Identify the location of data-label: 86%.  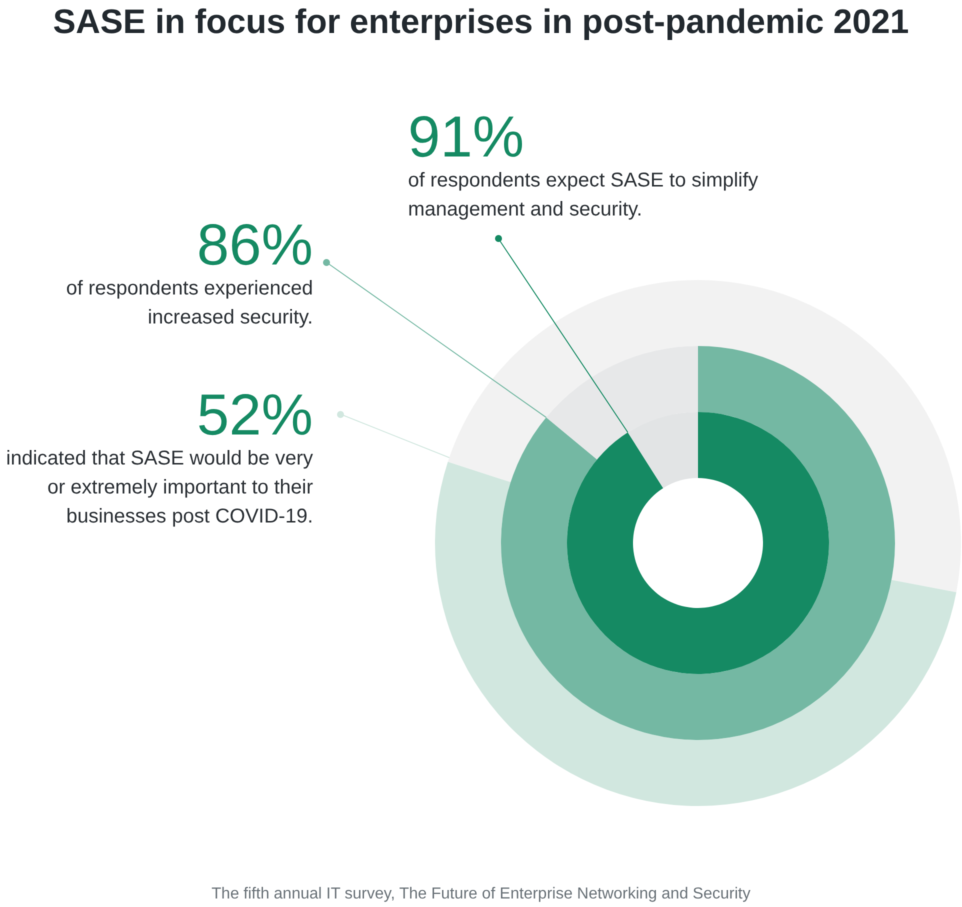
(254, 245).